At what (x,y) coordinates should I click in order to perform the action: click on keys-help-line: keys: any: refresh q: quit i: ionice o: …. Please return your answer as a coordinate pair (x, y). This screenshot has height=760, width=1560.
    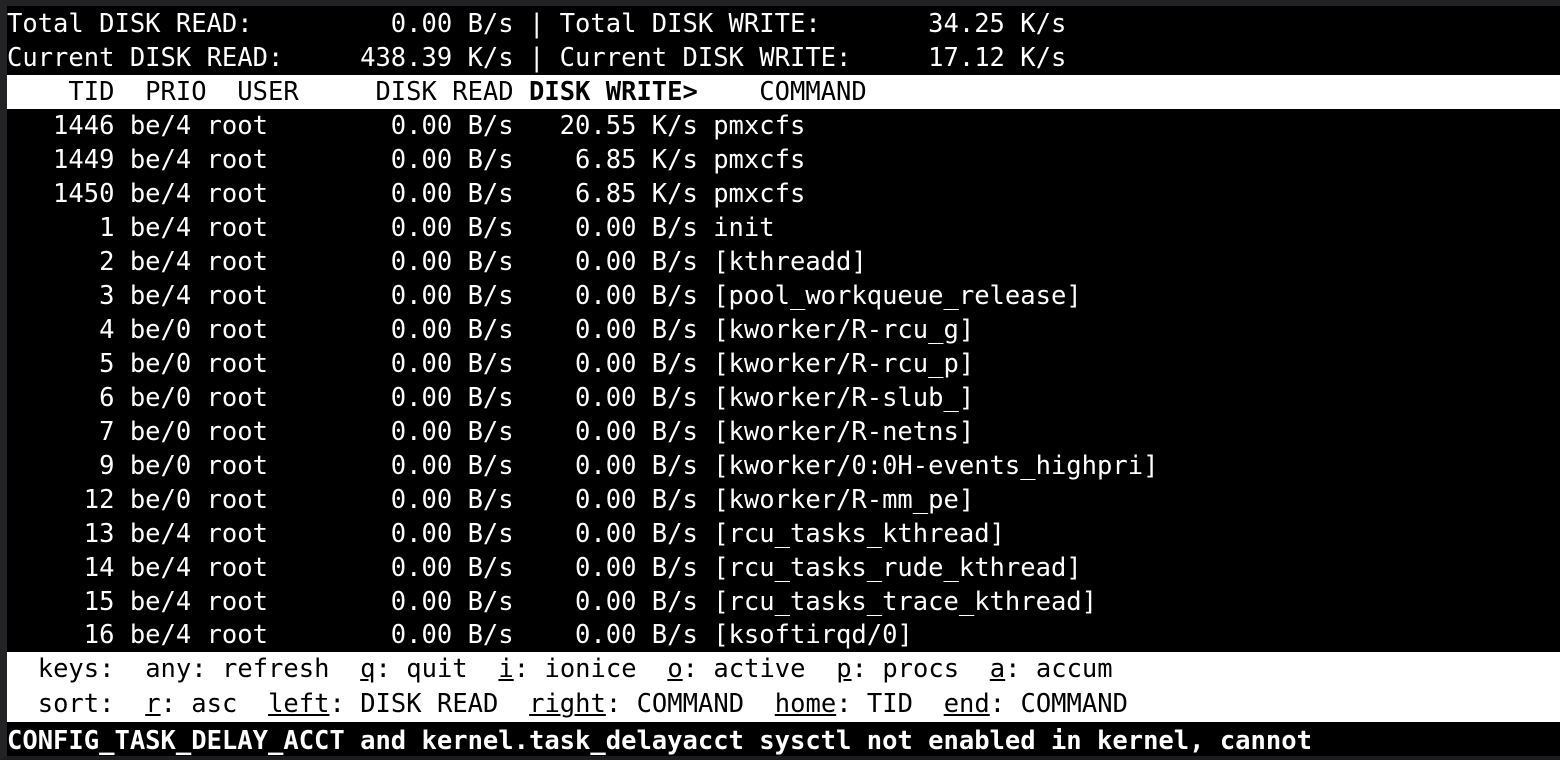
    Looking at the image, I should click on (783, 669).